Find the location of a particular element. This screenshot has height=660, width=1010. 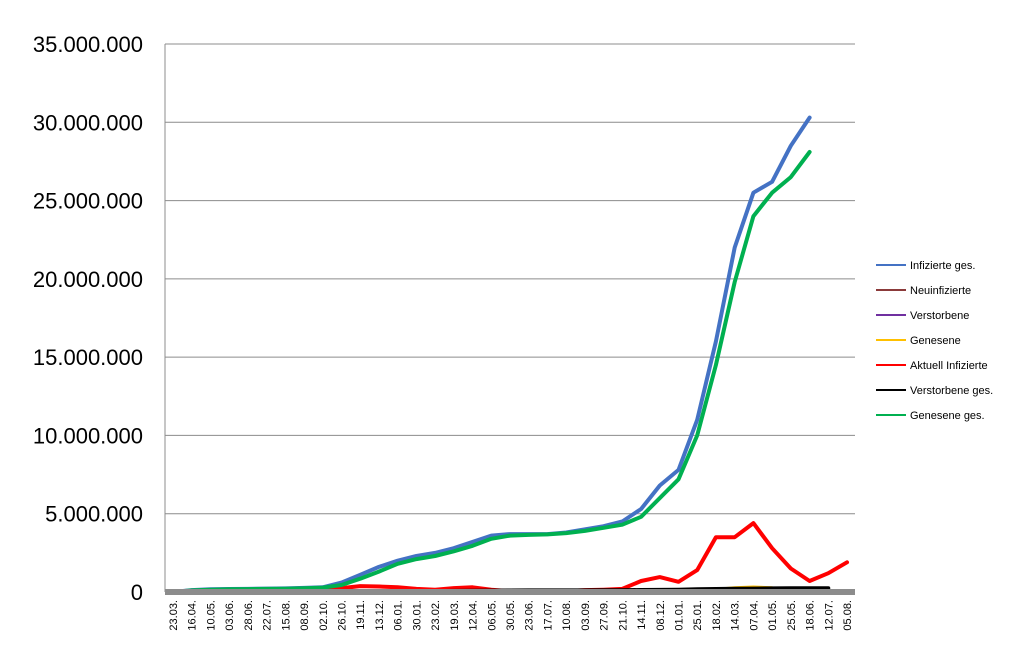

x-tick-label: 08.12. is located at coordinates (661, 615).